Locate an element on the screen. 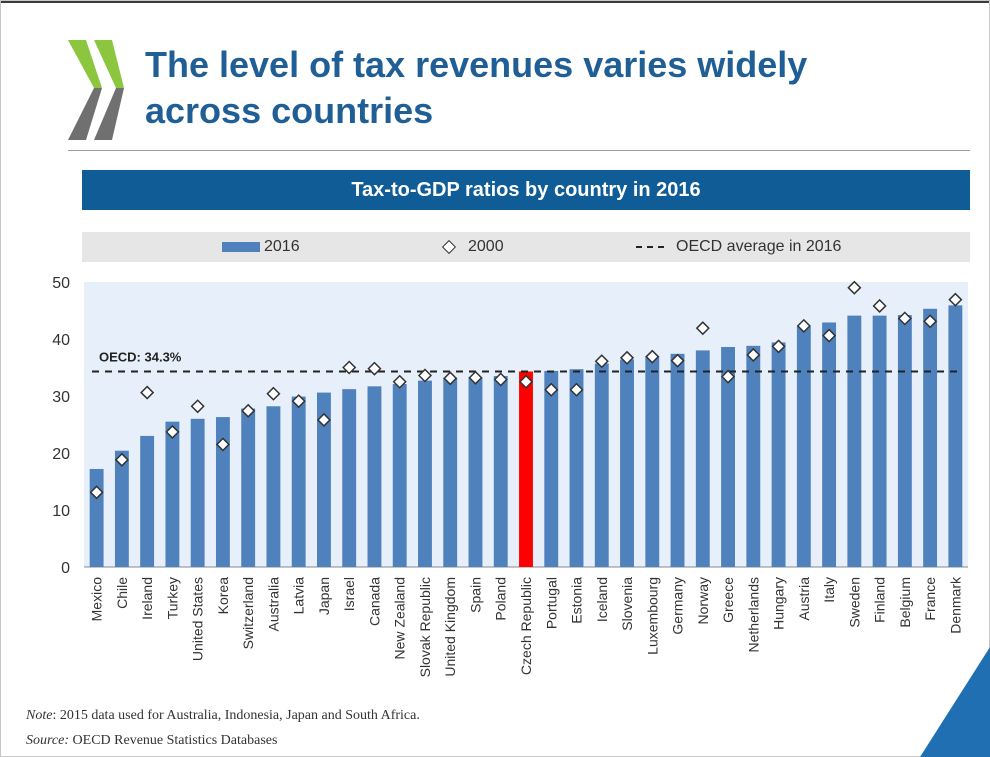  x-tick-label: Spain is located at coordinates (475, 595).